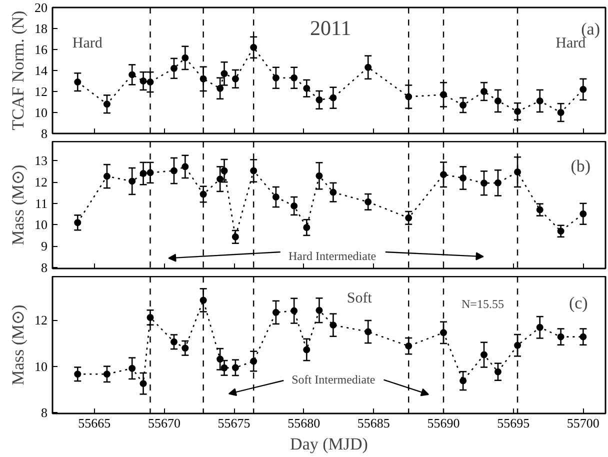 The height and width of the screenshot is (457, 608). I want to click on y-tick-label: 20, so click(41, 7).